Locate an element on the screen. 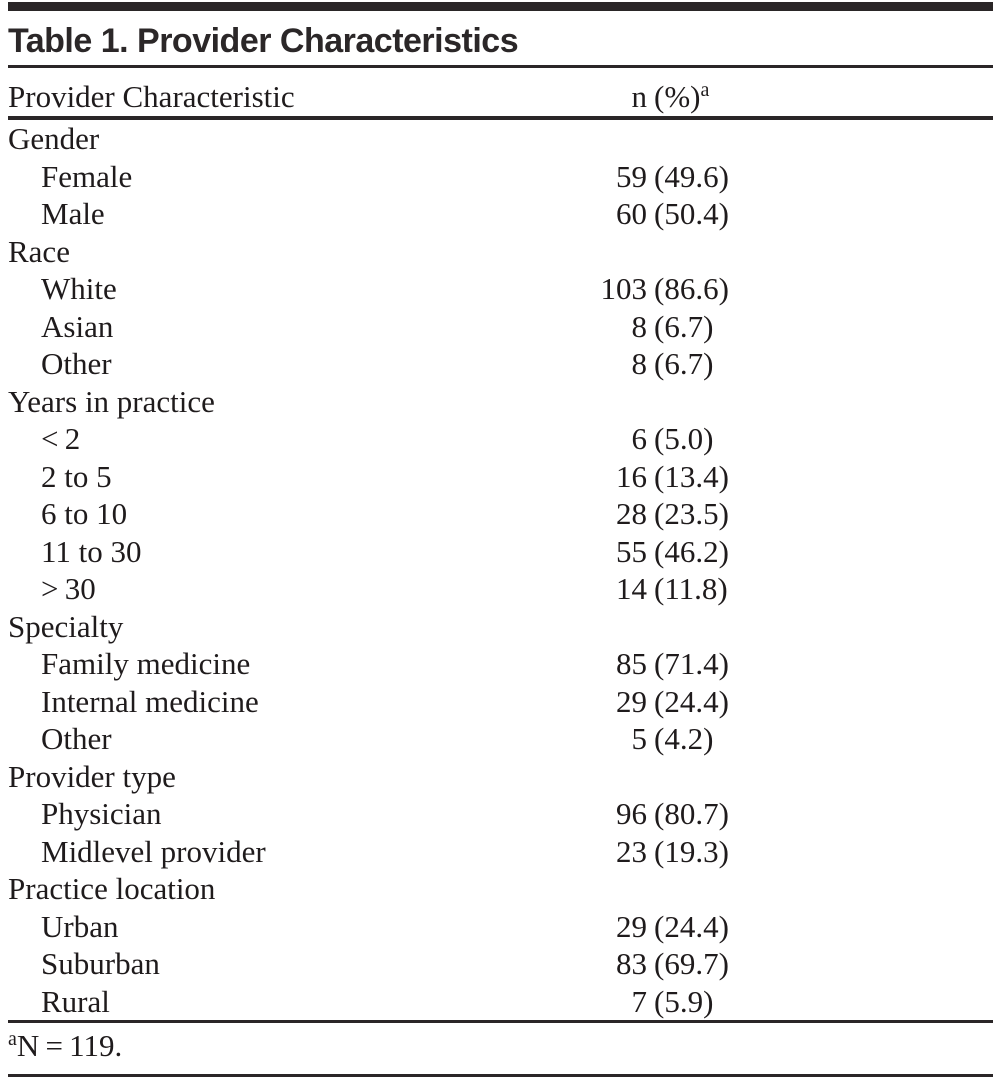  row-value-pct: (23.5) is located at coordinates (691, 513).